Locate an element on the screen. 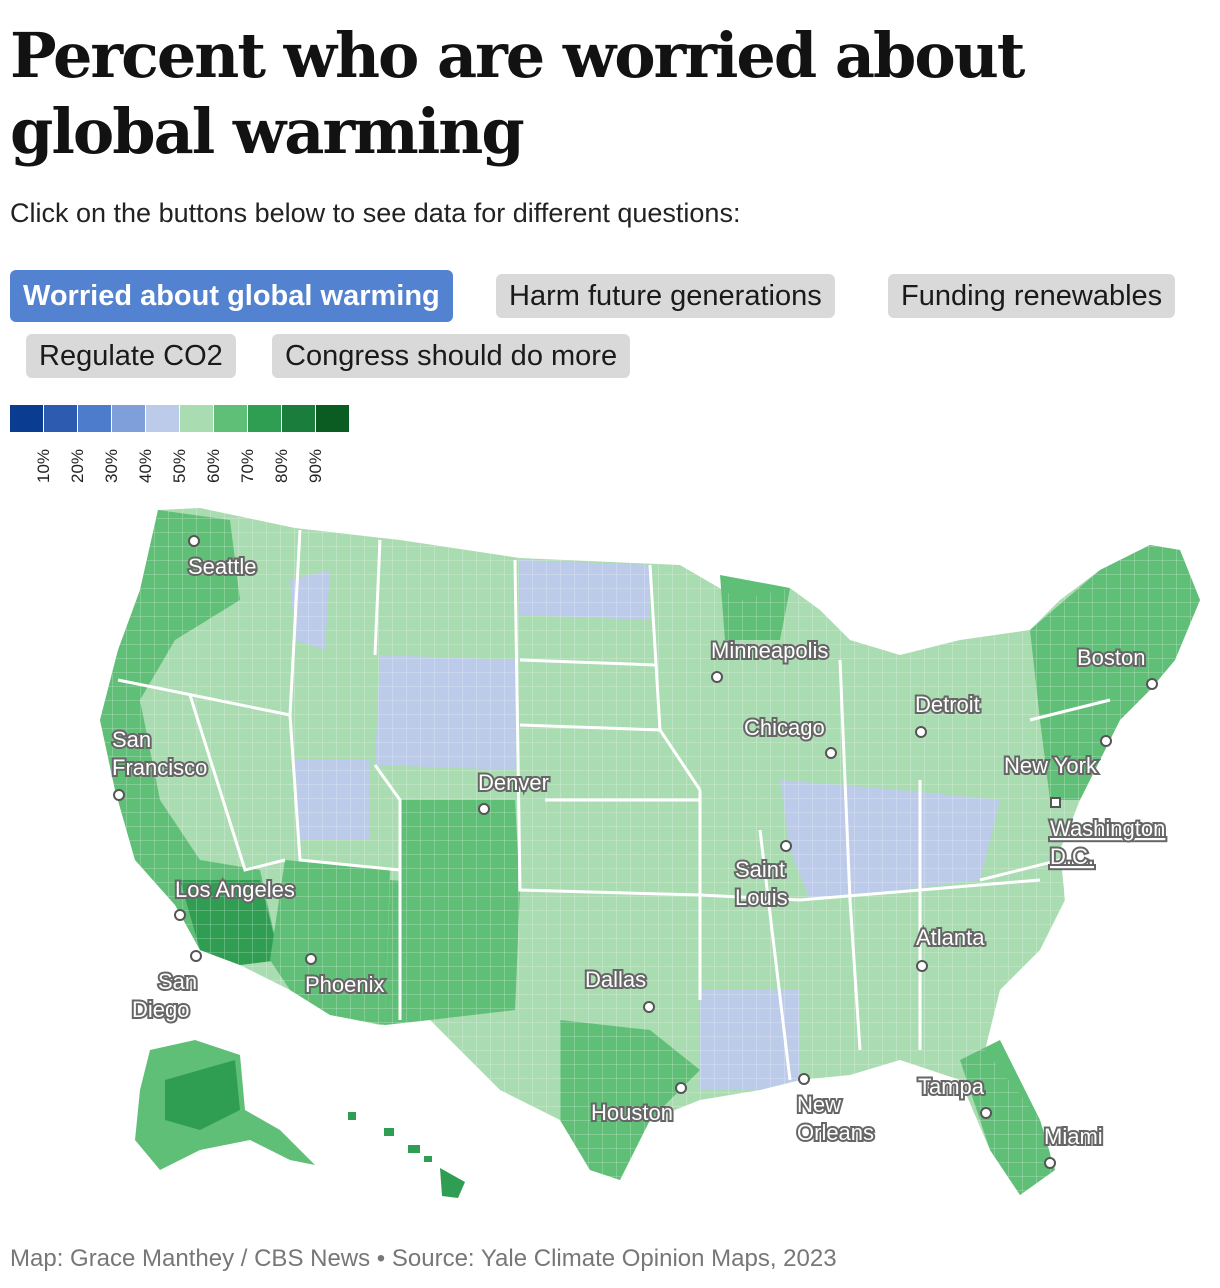 This screenshot has width=1220, height=1288. city-los-angeles: Los Angeles is located at coordinates (235, 889).